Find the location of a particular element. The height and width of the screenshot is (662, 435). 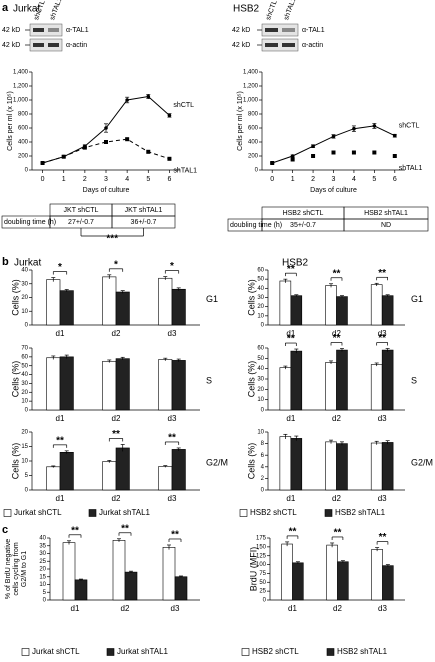

x-tick-label: 4 is located at coordinates (354, 179).